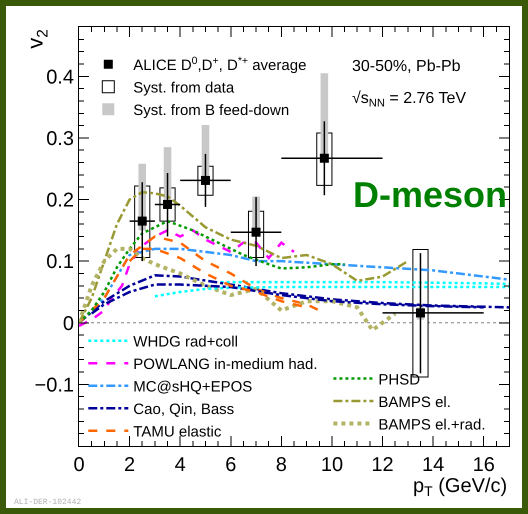  I want to click on x-tick-label: 16, so click(483, 465).